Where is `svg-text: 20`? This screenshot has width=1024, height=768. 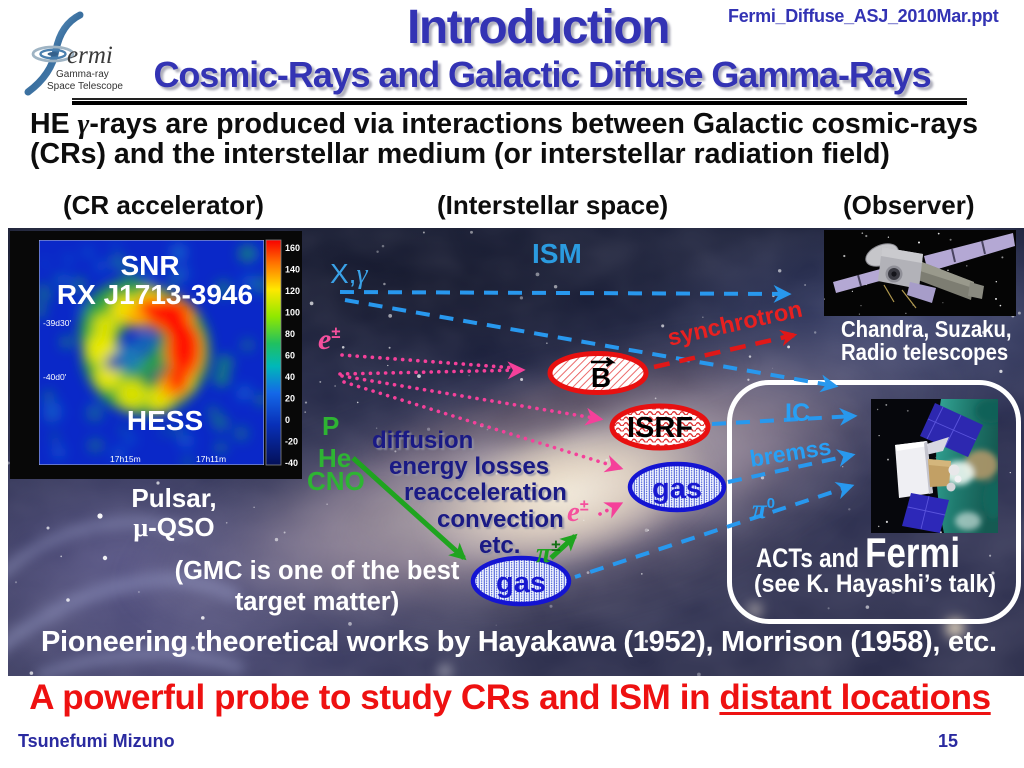 svg-text: 20 is located at coordinates (290, 399).